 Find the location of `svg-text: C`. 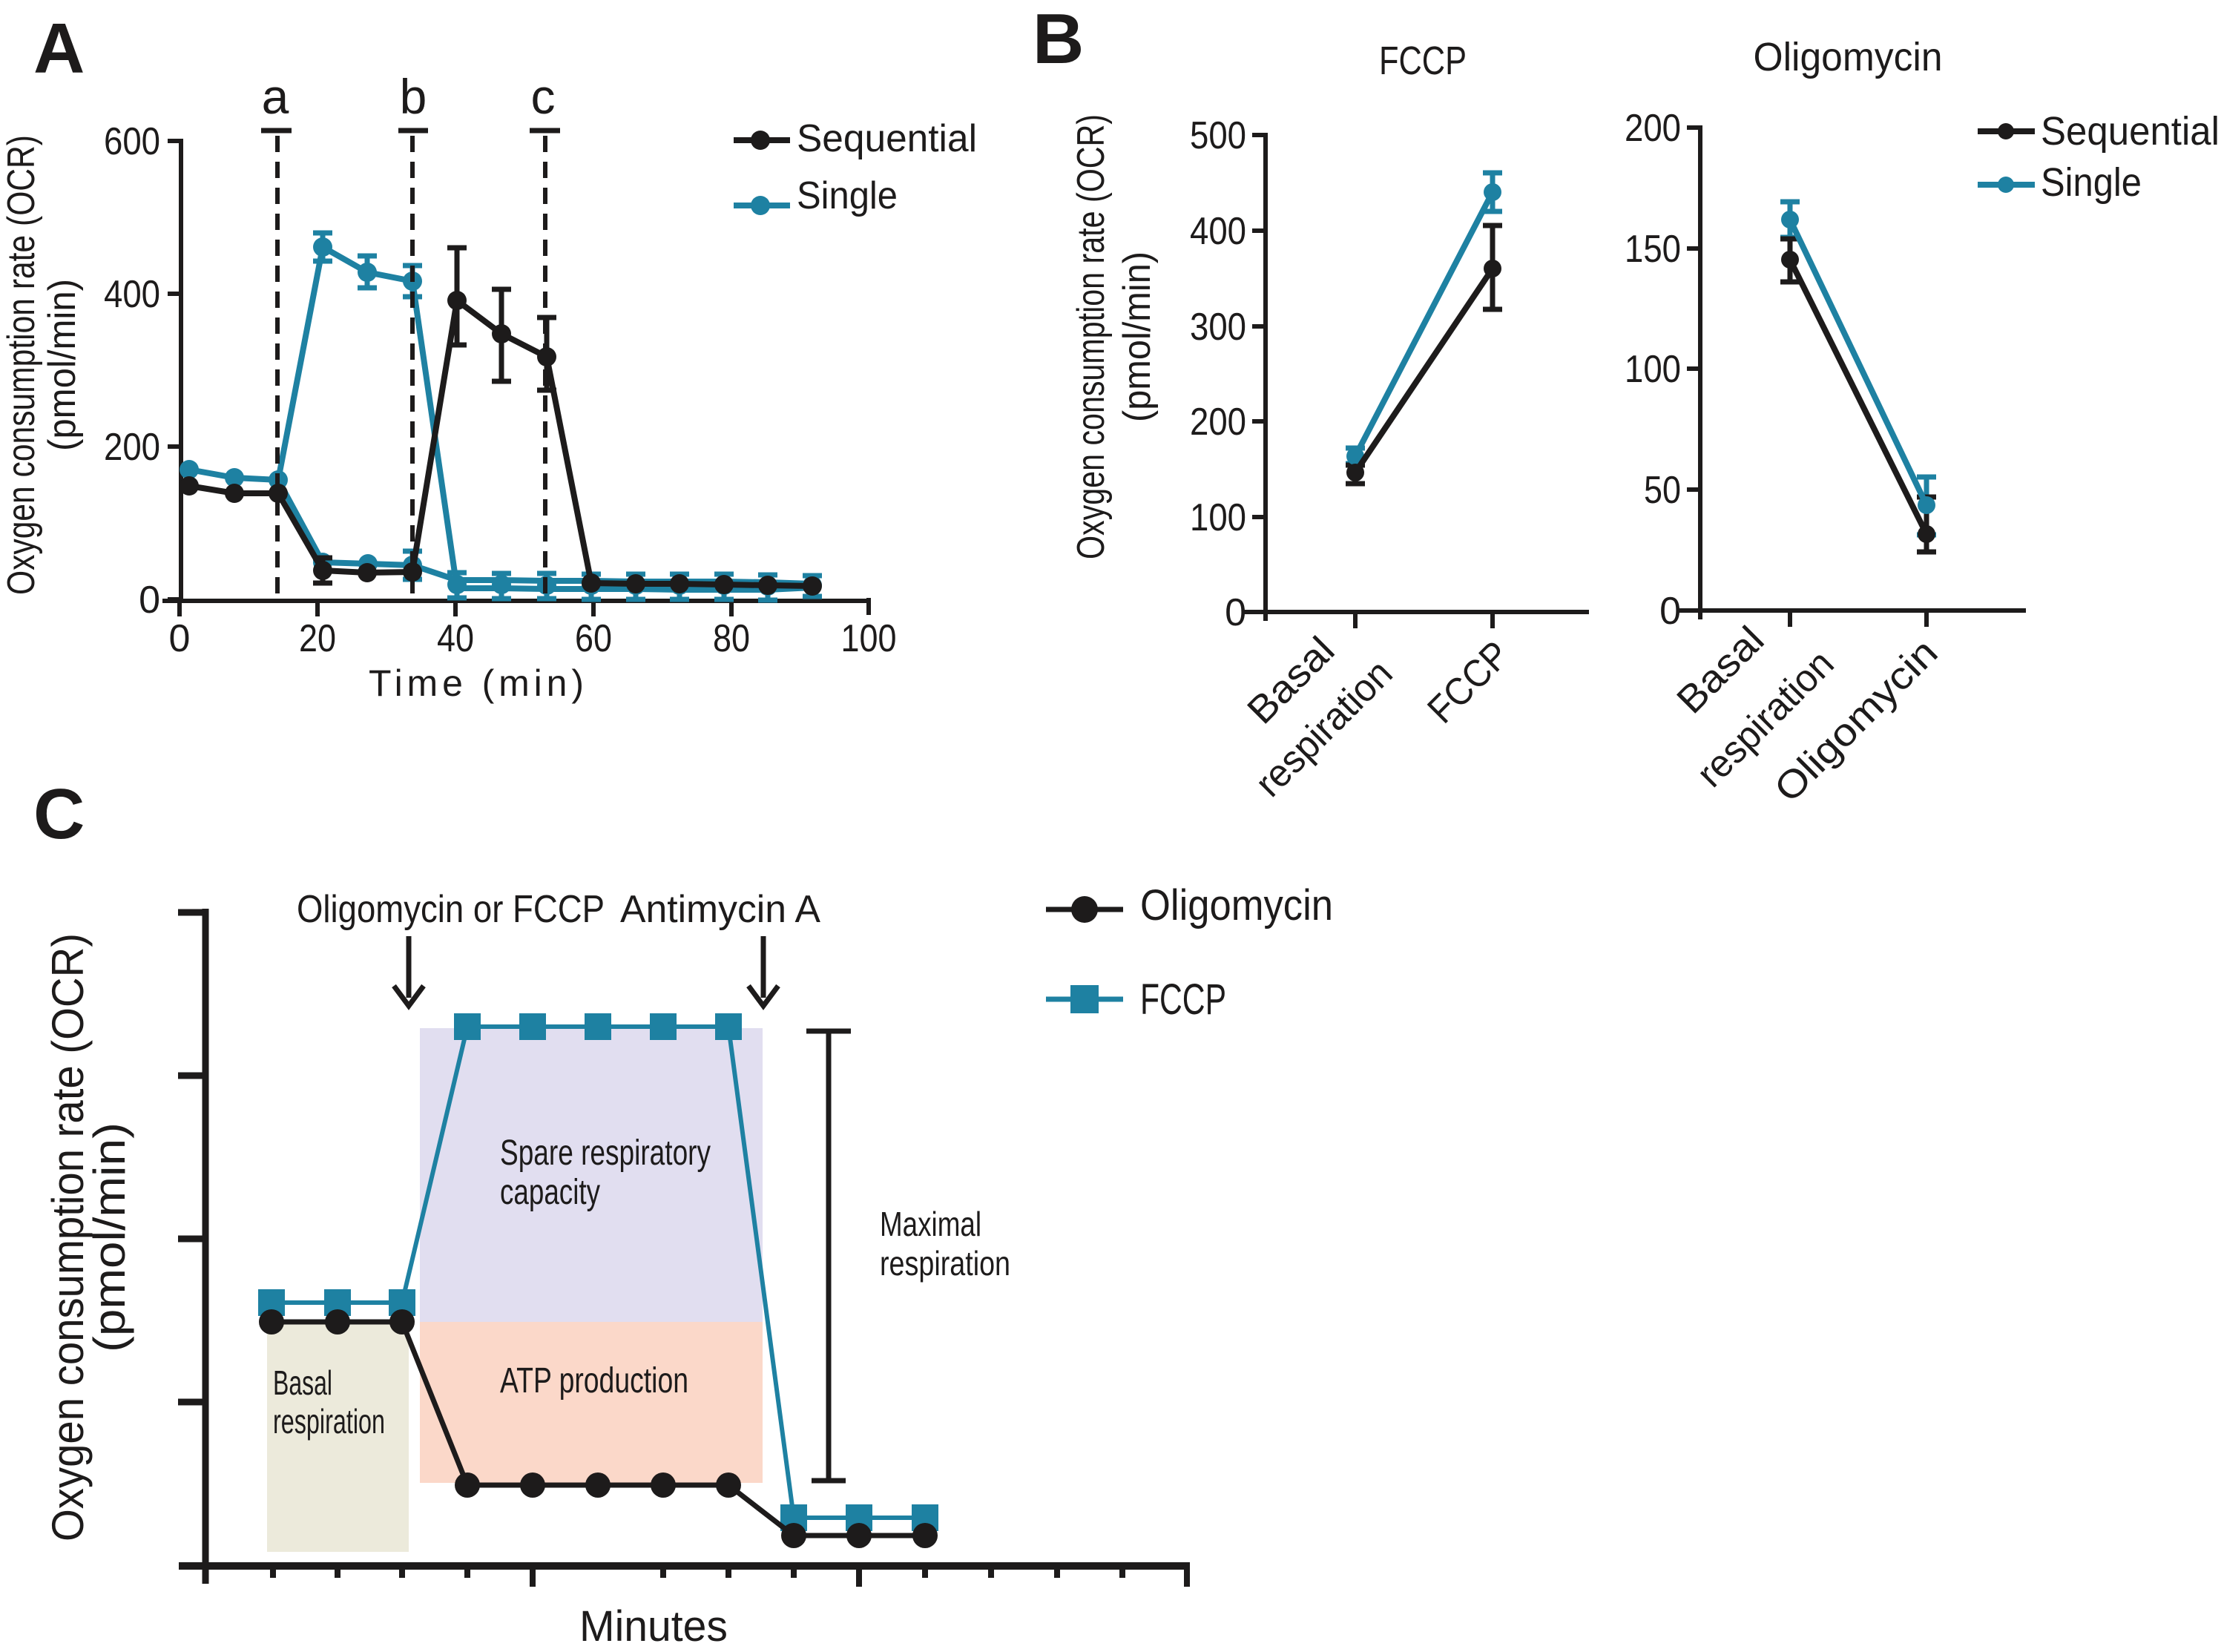

svg-text: C is located at coordinates (59, 814).